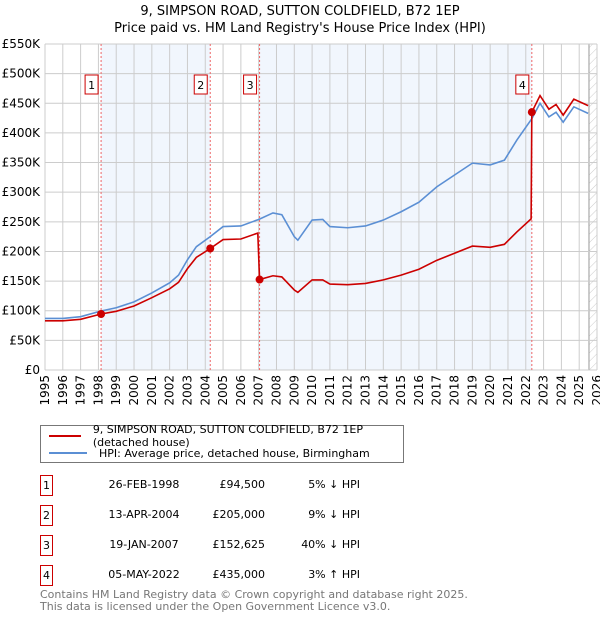  Describe the element at coordinates (210, 485) in the screenshot. I see `transaction-row: 1 26-FEB-1998 £94,500 5% ↓ HPI` at that location.